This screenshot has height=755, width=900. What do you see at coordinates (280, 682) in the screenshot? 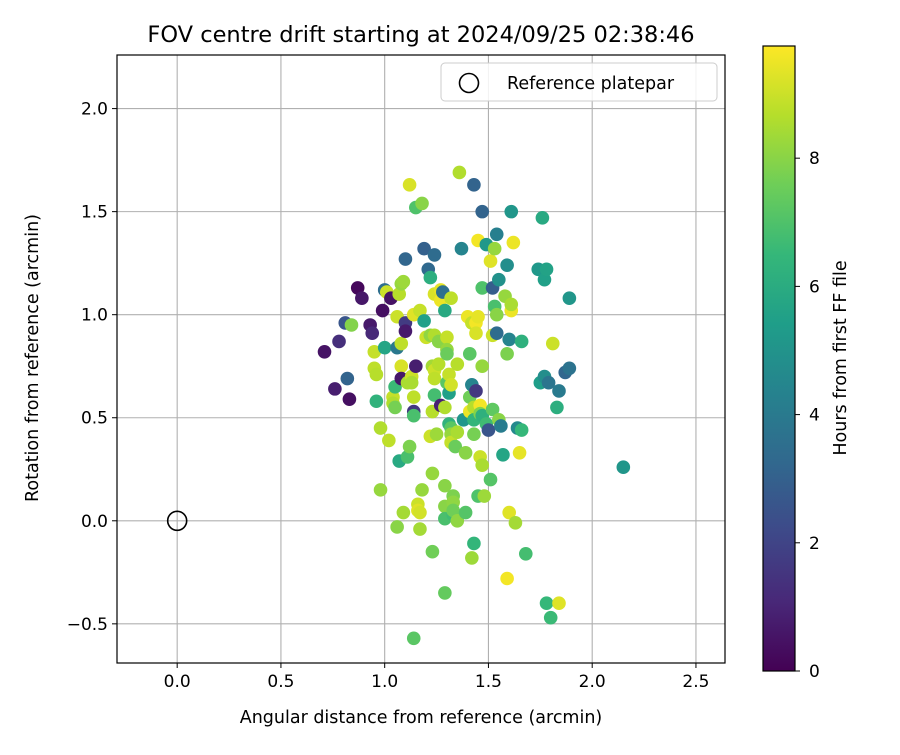
I see `x-tick-label: 0.5` at bounding box center [280, 682].